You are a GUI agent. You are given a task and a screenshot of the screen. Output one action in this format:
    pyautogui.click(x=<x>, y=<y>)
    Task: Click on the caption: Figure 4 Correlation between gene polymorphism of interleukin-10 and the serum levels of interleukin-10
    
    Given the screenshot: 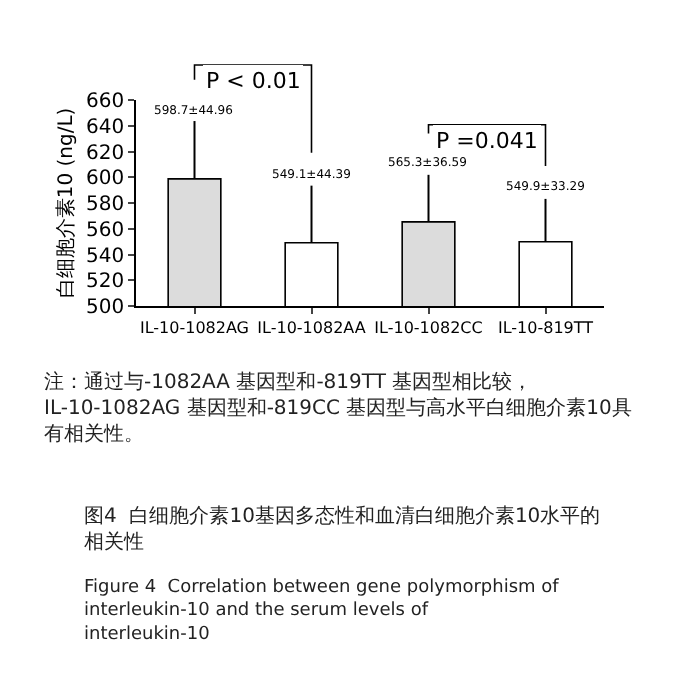 What is the action you would take?
    pyautogui.click(x=322, y=611)
    